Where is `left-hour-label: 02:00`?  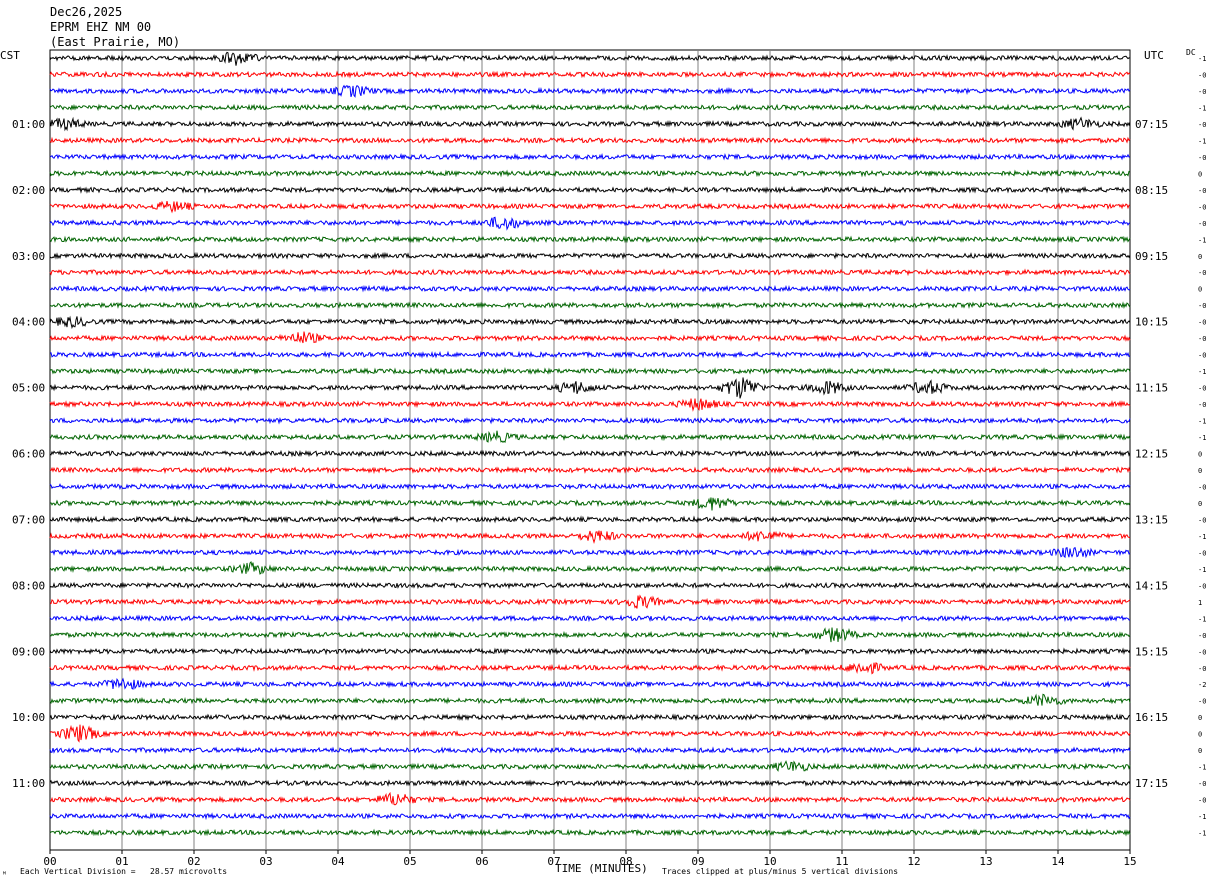
left-hour-label: 02:00 is located at coordinates (28, 190).